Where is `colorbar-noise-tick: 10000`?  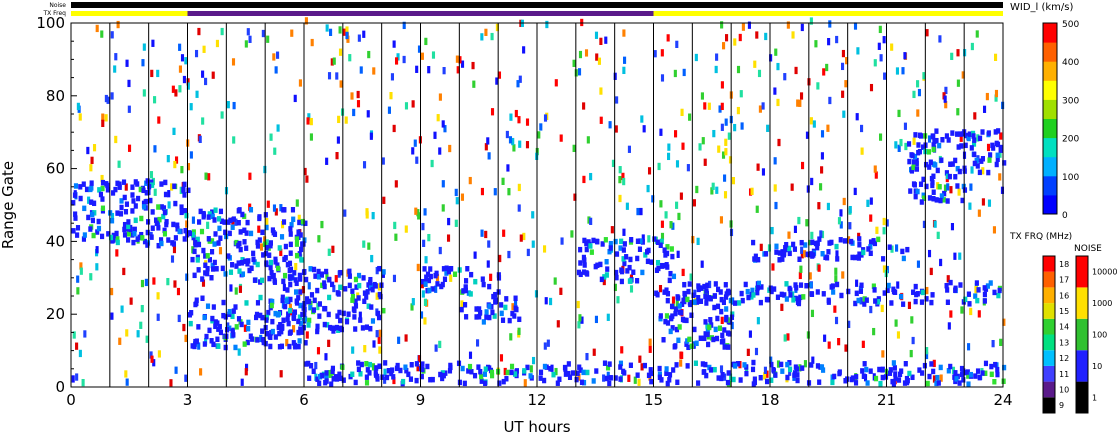
colorbar-noise-tick: 10000 is located at coordinates (1104, 272).